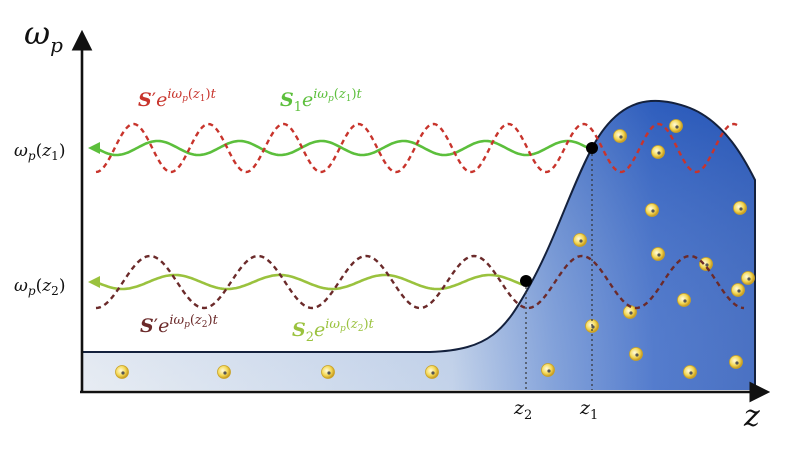 Image resolution: width=800 pixels, height=451 pixels. What do you see at coordinates (94, 148) in the screenshot?
I see `signal-arrowhead-upper` at bounding box center [94, 148].